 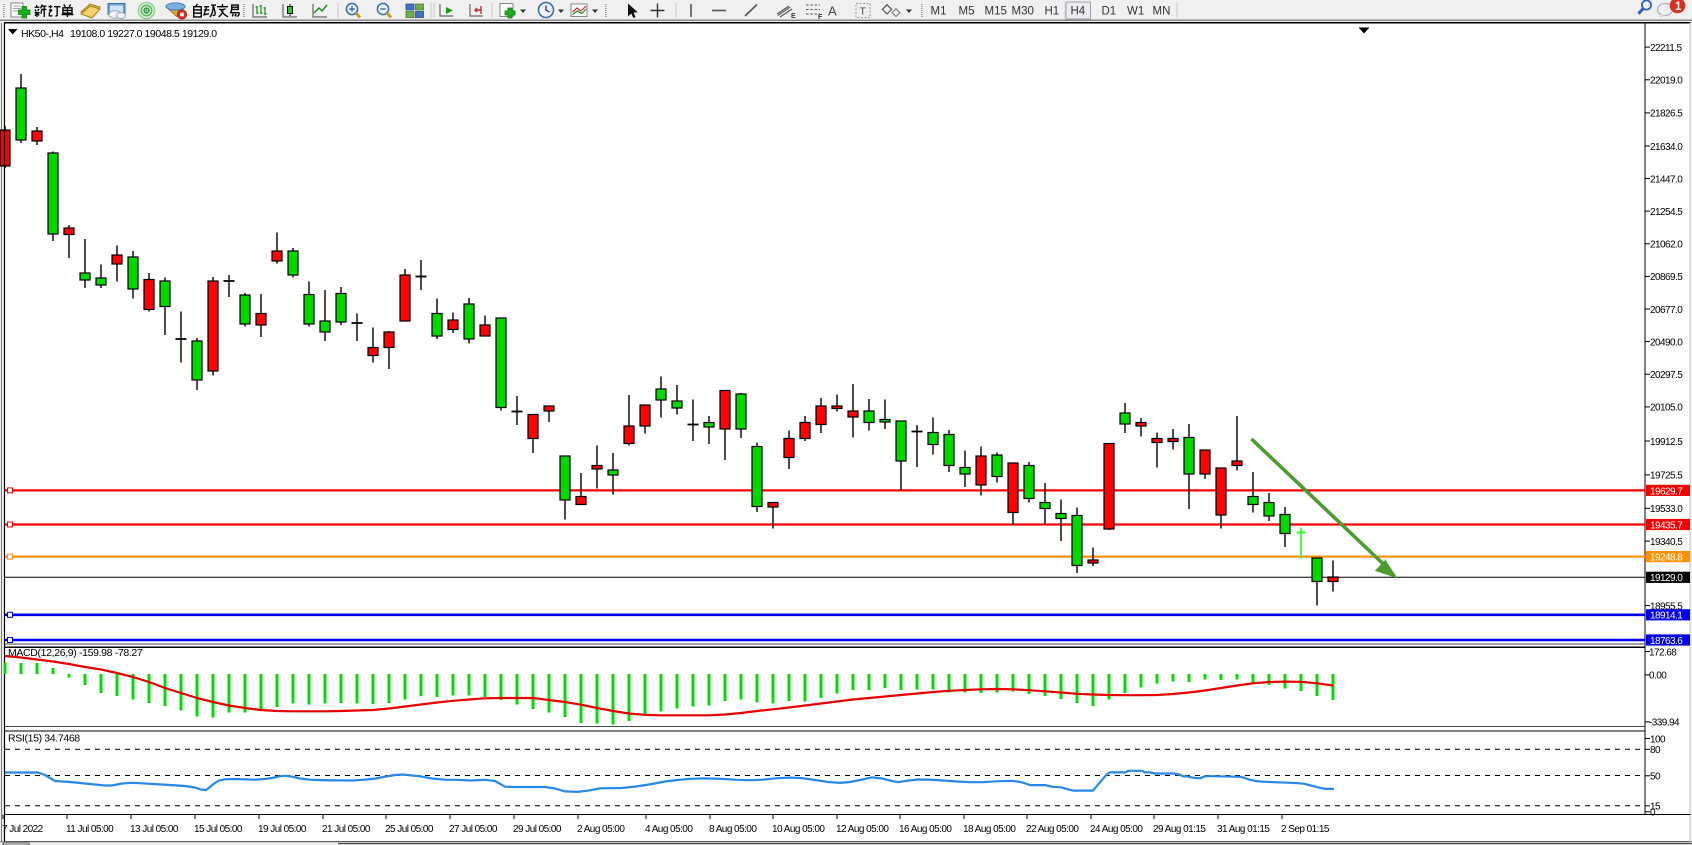 What do you see at coordinates (1052, 12) in the screenshot?
I see `svg-text: H1` at bounding box center [1052, 12].